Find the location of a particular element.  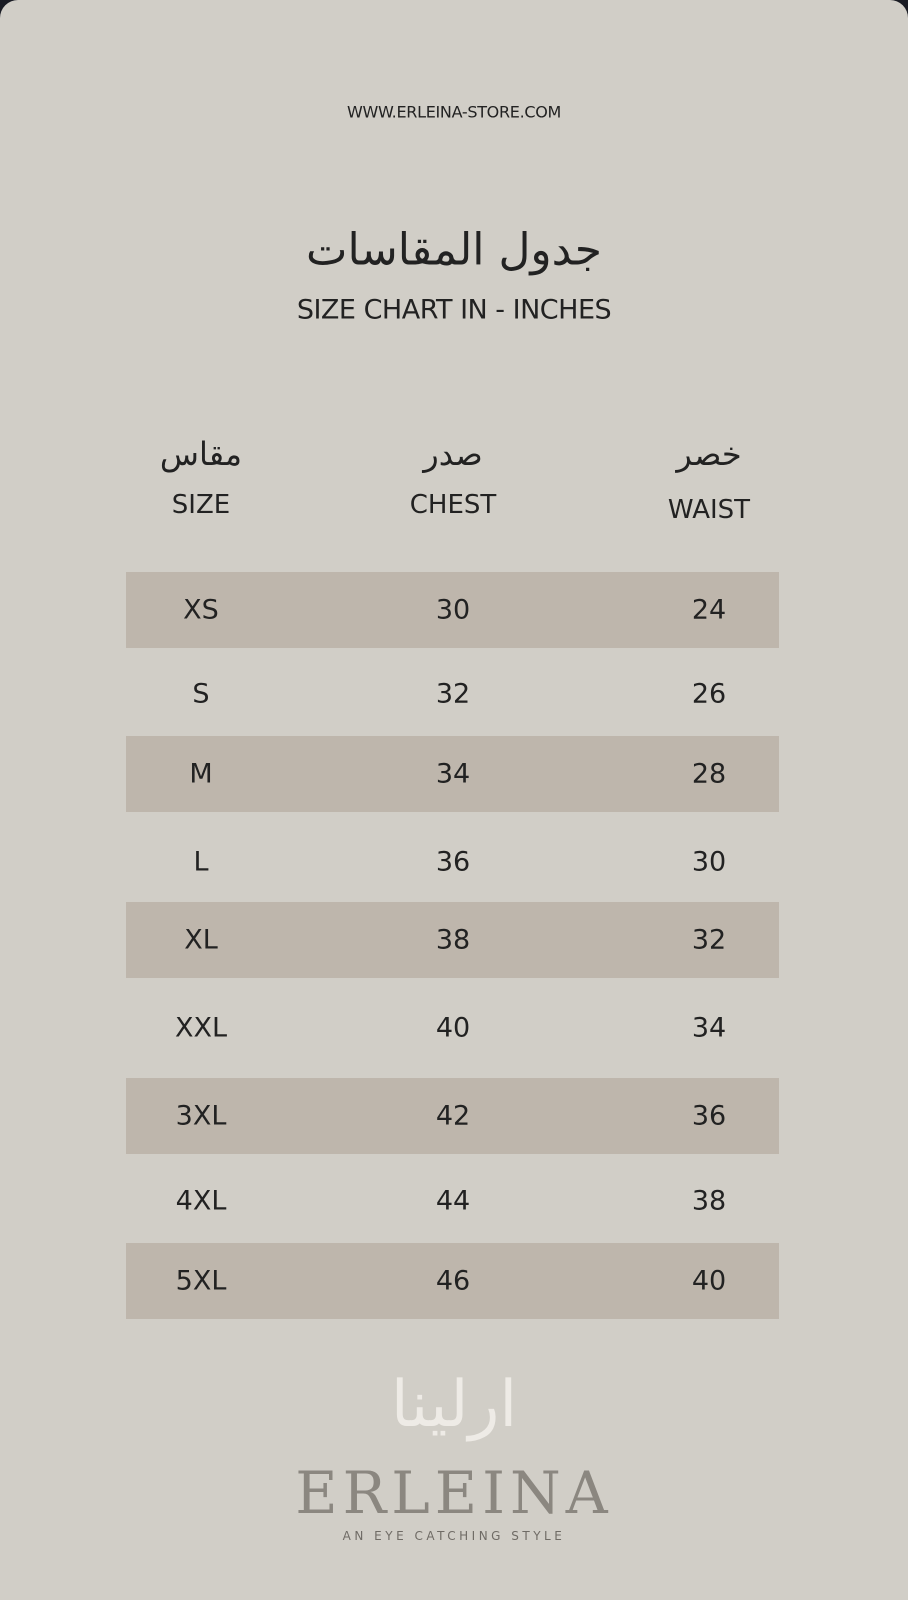

table-row: 3XL 42 36 is located at coordinates (452, 1116).